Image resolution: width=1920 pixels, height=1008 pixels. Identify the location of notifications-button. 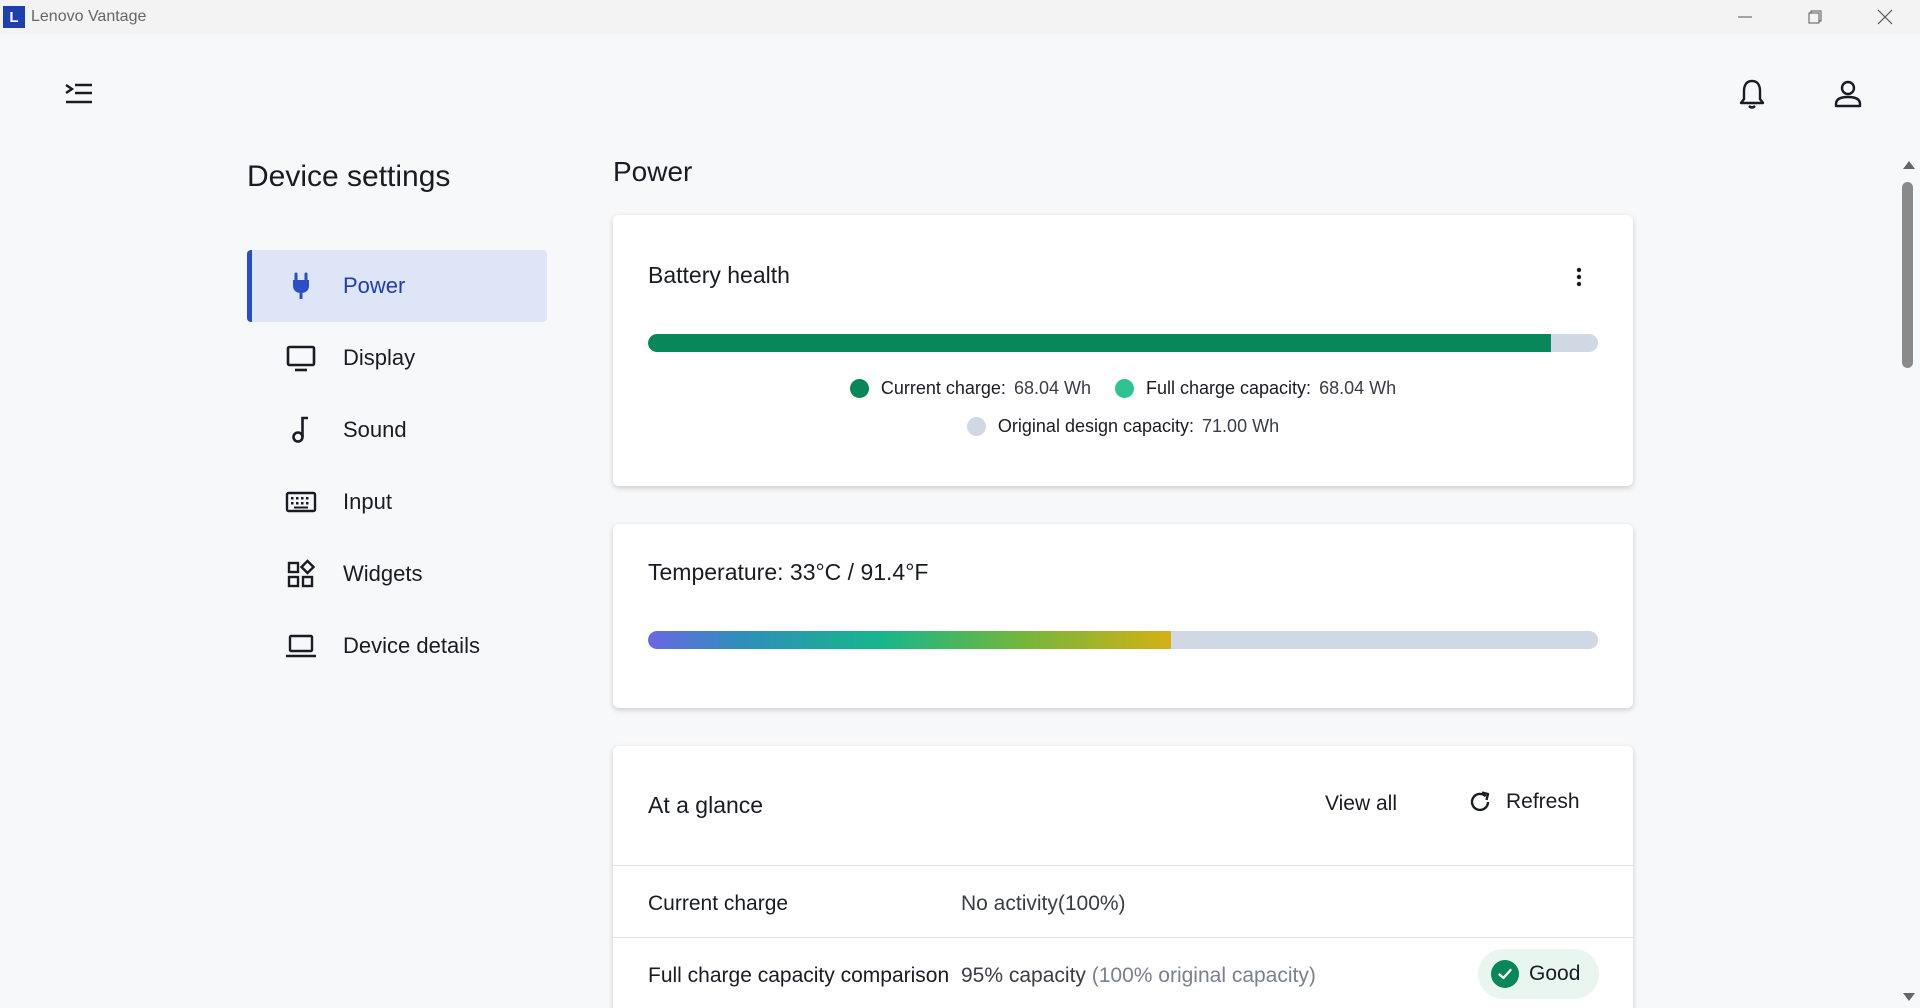
(1752, 94).